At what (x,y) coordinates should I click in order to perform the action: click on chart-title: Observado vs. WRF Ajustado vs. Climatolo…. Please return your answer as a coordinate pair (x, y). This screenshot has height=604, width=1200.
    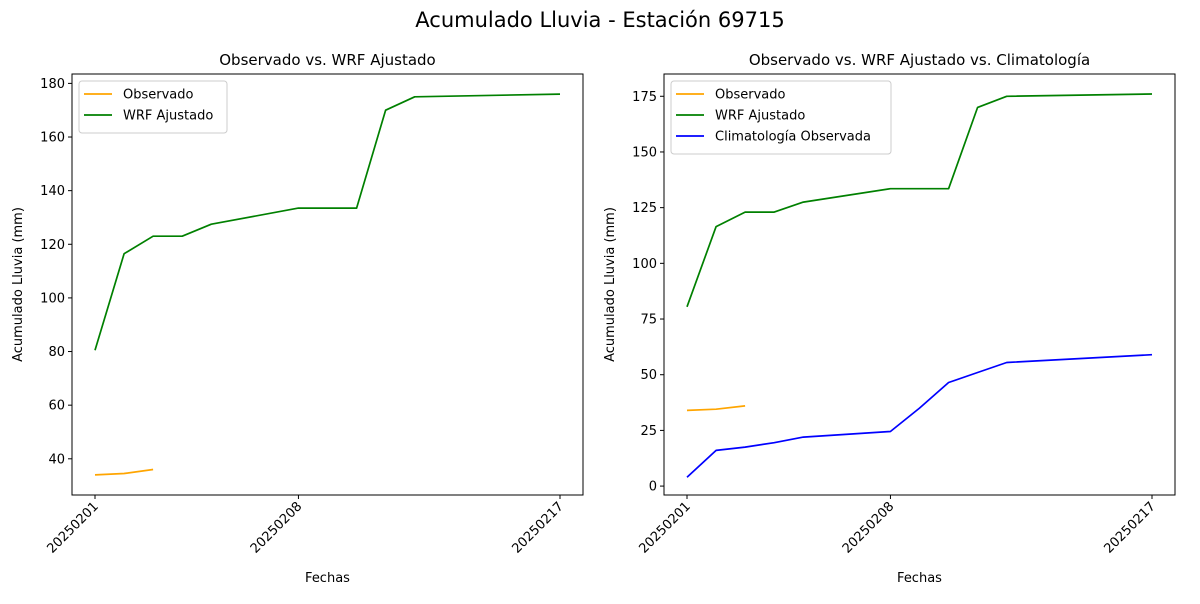
    Looking at the image, I should click on (919, 60).